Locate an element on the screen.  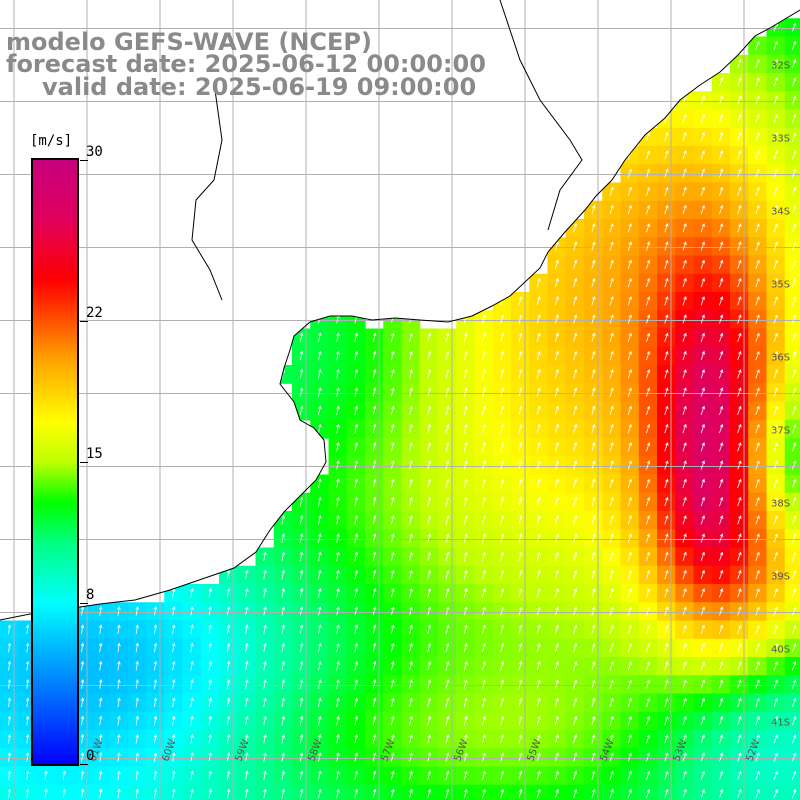
colorbar-tick is located at coordinates (84, 160).